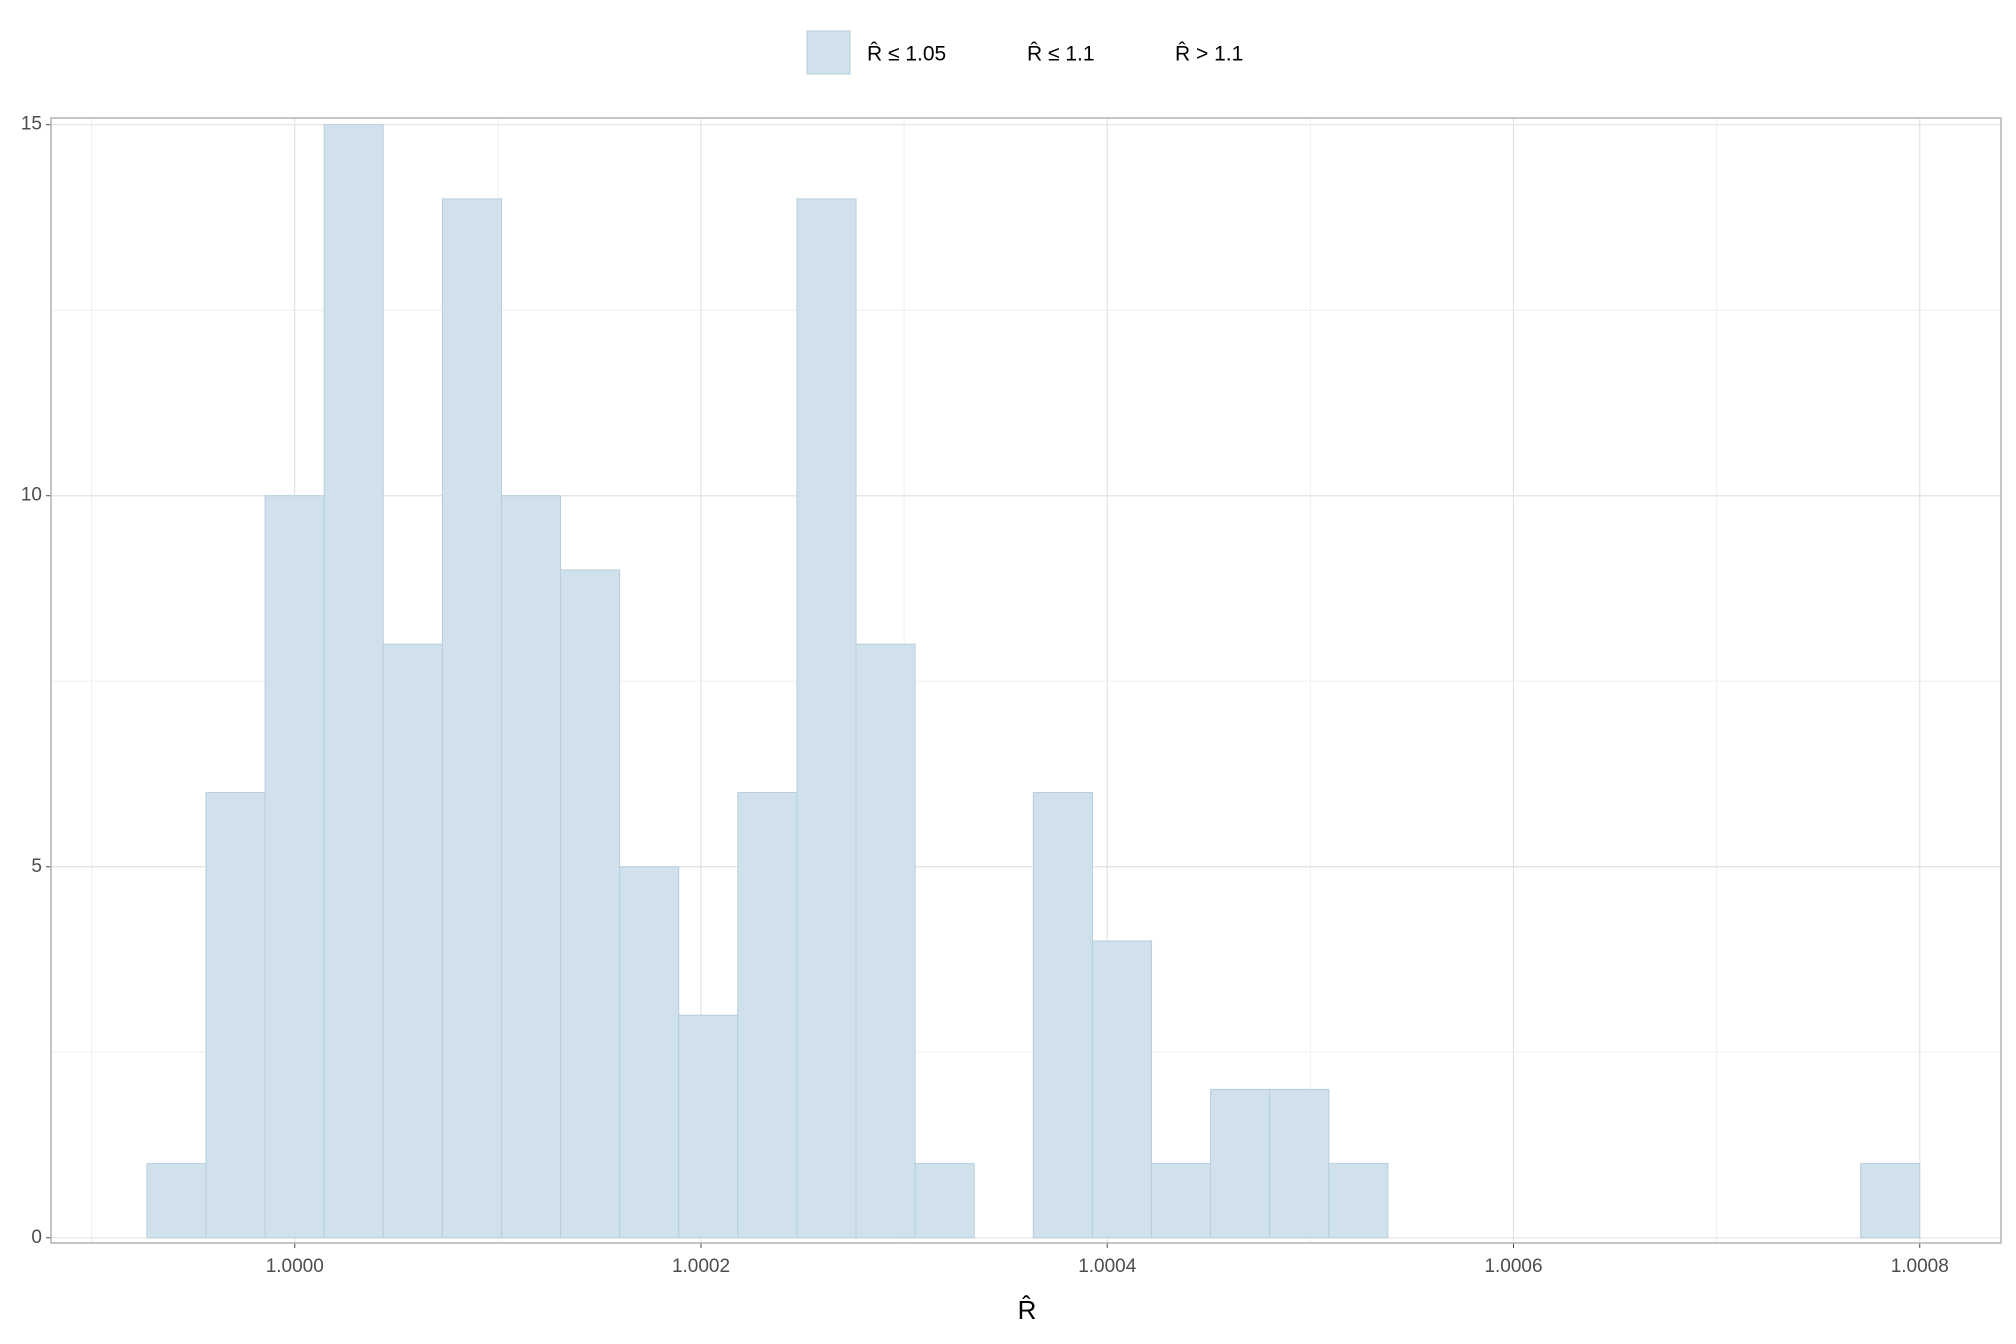 Image resolution: width=2016 pixels, height=1344 pixels. What do you see at coordinates (906, 53) in the screenshot?
I see `legend-label: R̂ ≤ 1.05` at bounding box center [906, 53].